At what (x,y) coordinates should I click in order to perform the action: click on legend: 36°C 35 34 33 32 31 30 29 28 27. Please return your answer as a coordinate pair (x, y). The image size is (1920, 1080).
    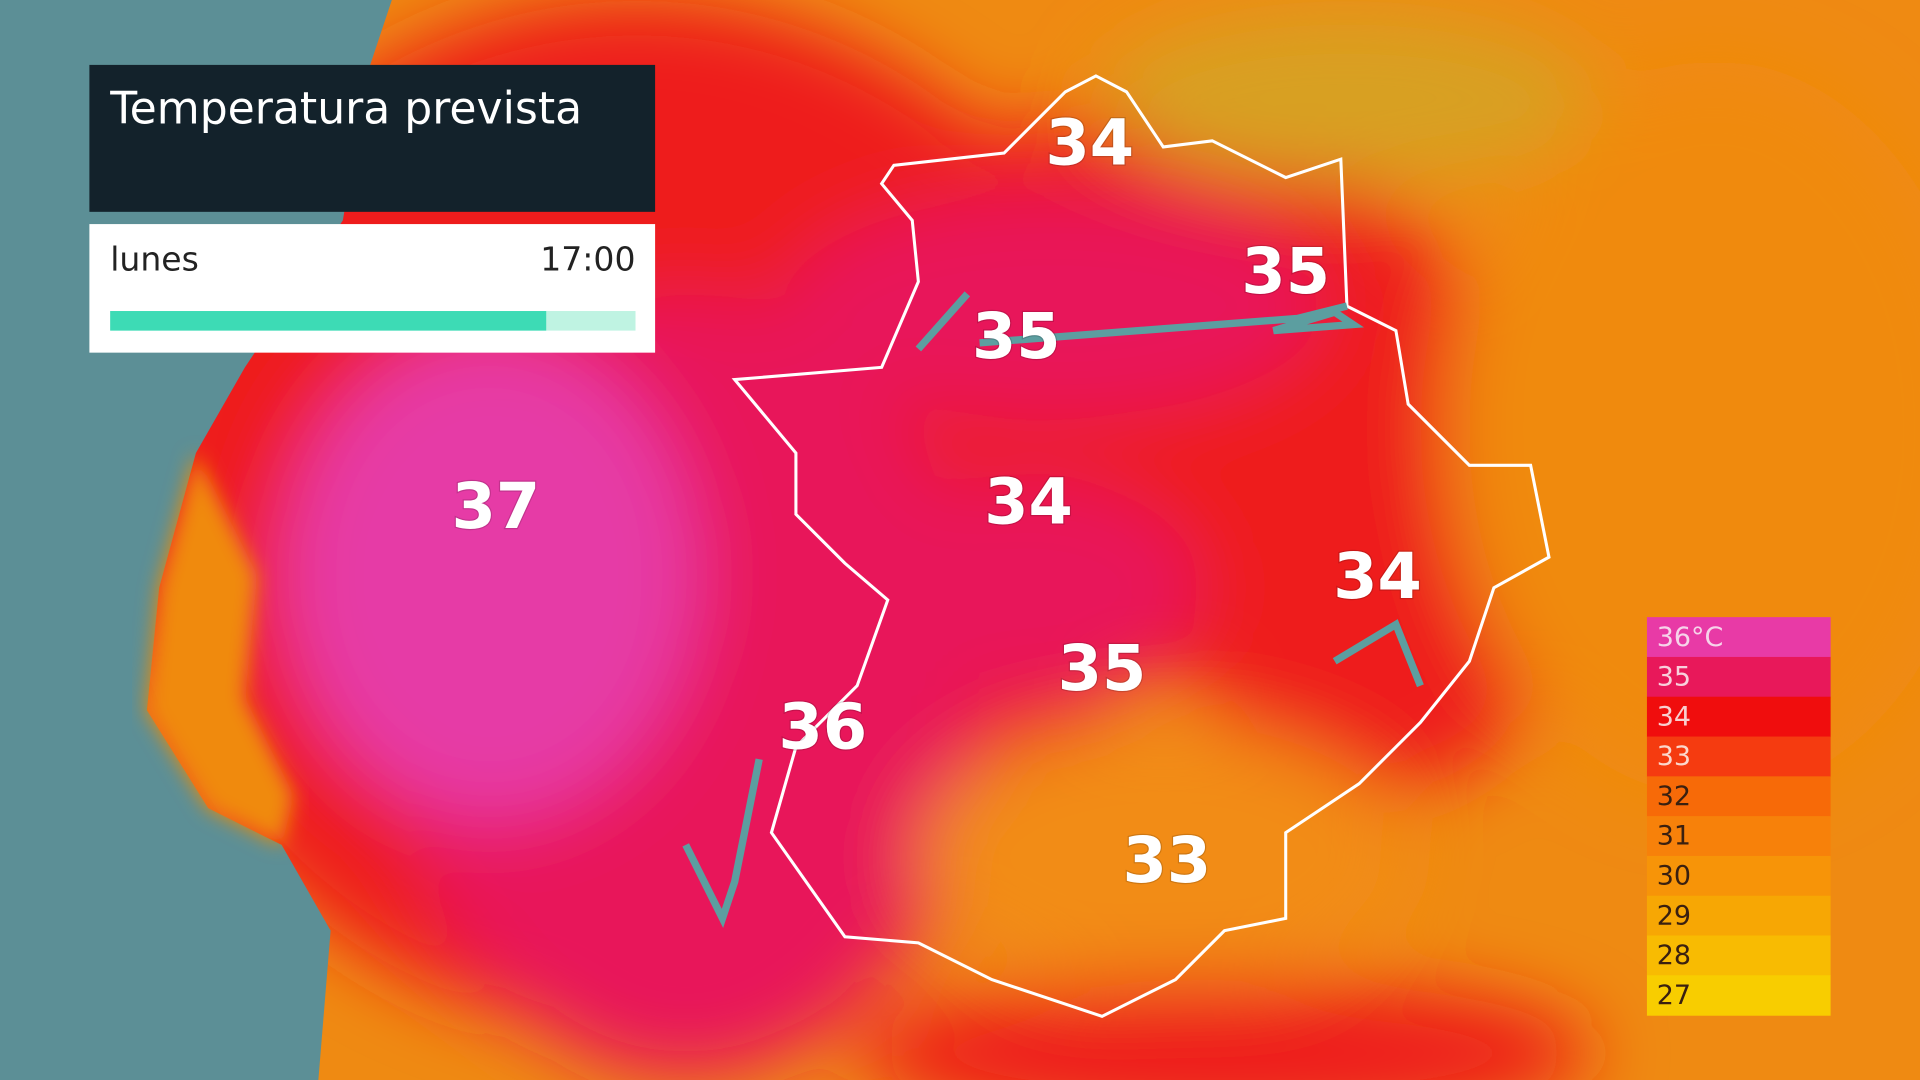
    Looking at the image, I should click on (1738, 816).